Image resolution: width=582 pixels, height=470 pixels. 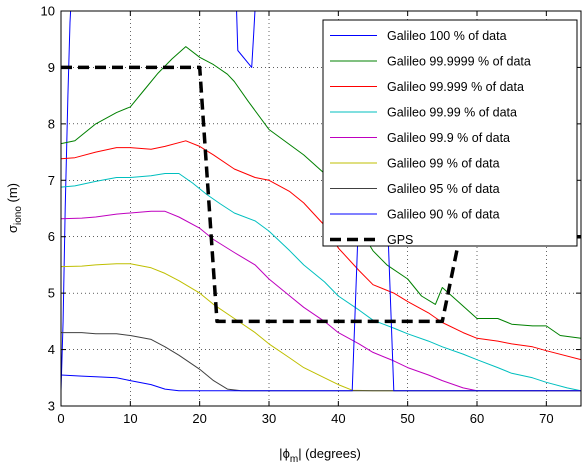 What do you see at coordinates (199, 418) in the screenshot?
I see `x-tick-label: 20` at bounding box center [199, 418].